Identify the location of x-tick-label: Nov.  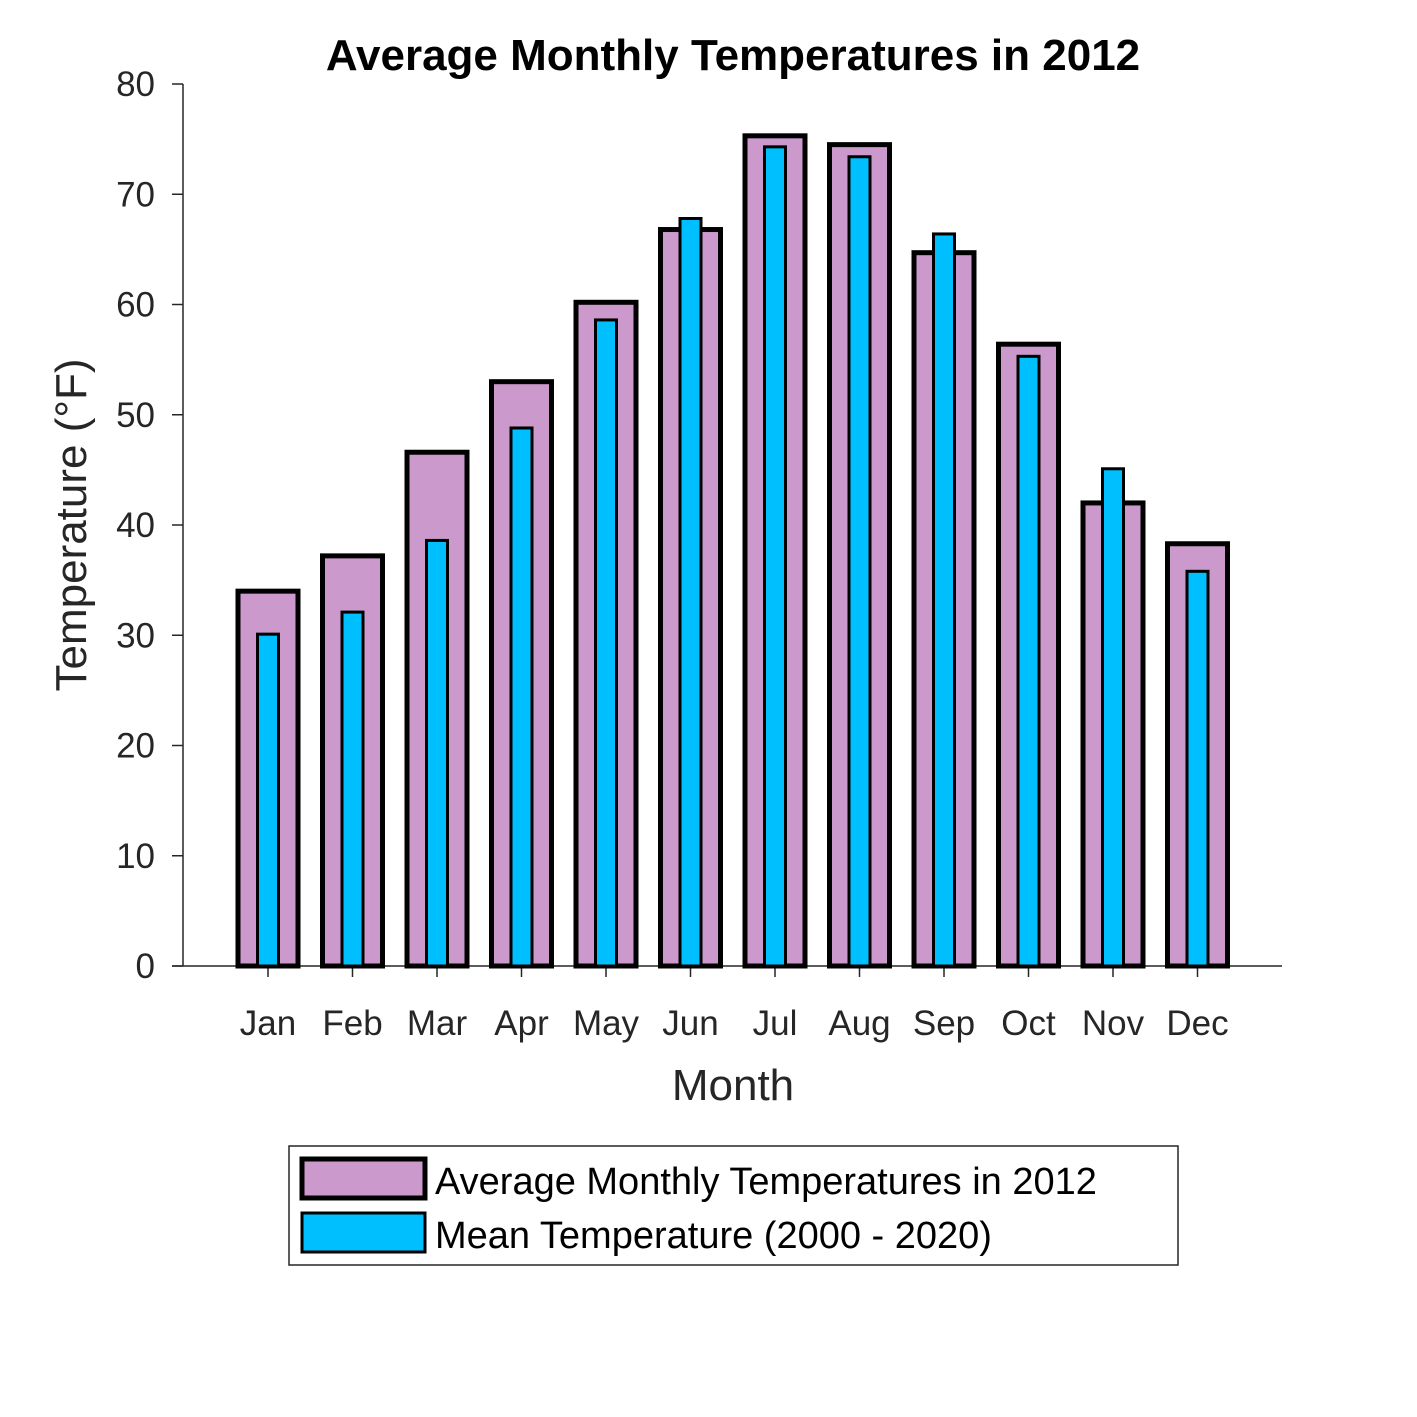
(1113, 1023).